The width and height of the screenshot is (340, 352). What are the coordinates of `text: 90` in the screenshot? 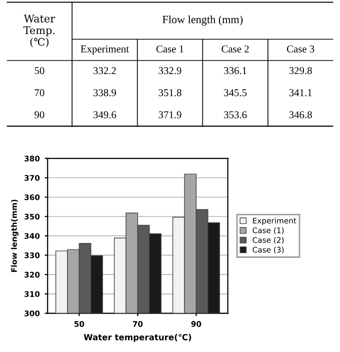 It's located at (39, 114).